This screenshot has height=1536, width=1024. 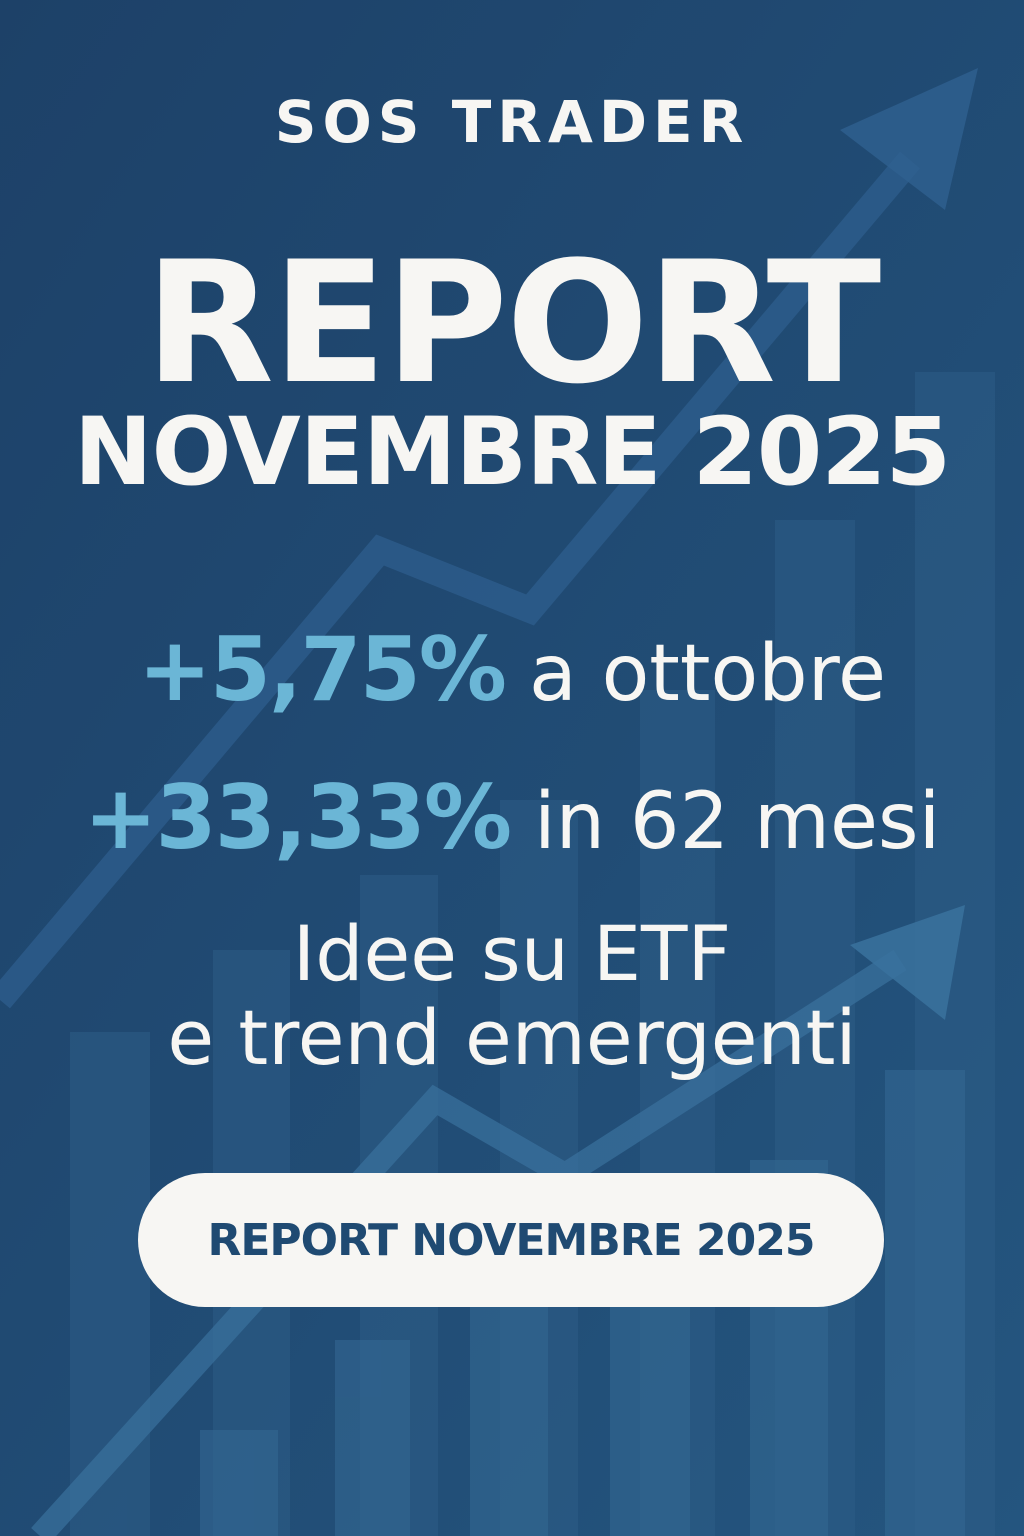 I want to click on stat-value: +33,33%, so click(x=297, y=817).